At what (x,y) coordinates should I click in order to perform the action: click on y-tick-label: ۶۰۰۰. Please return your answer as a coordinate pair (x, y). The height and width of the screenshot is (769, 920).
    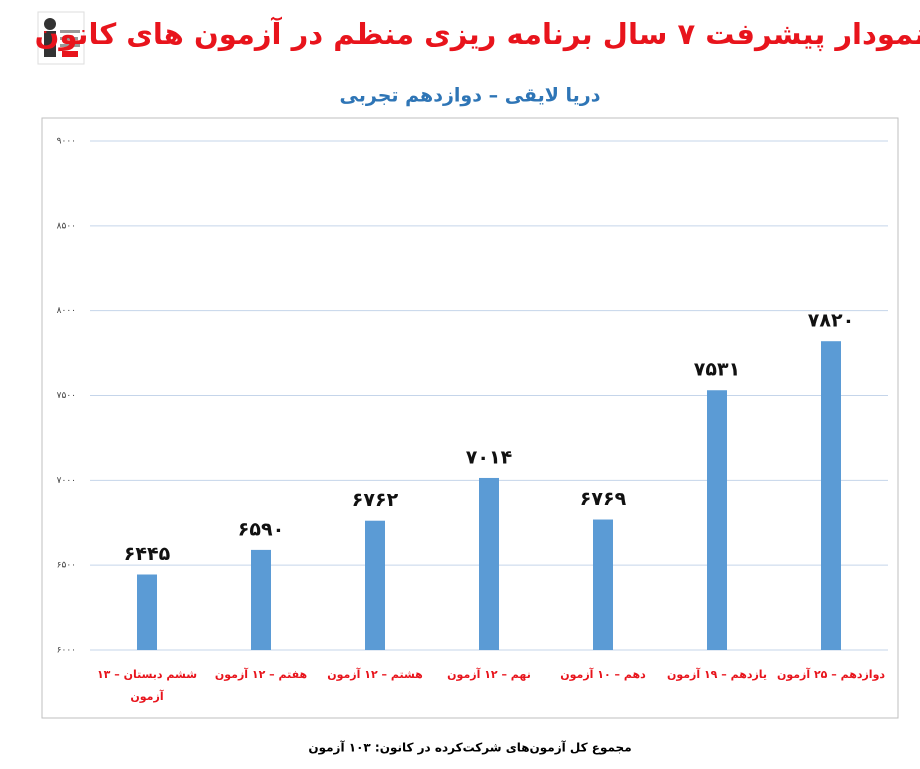
    Looking at the image, I should click on (66, 651).